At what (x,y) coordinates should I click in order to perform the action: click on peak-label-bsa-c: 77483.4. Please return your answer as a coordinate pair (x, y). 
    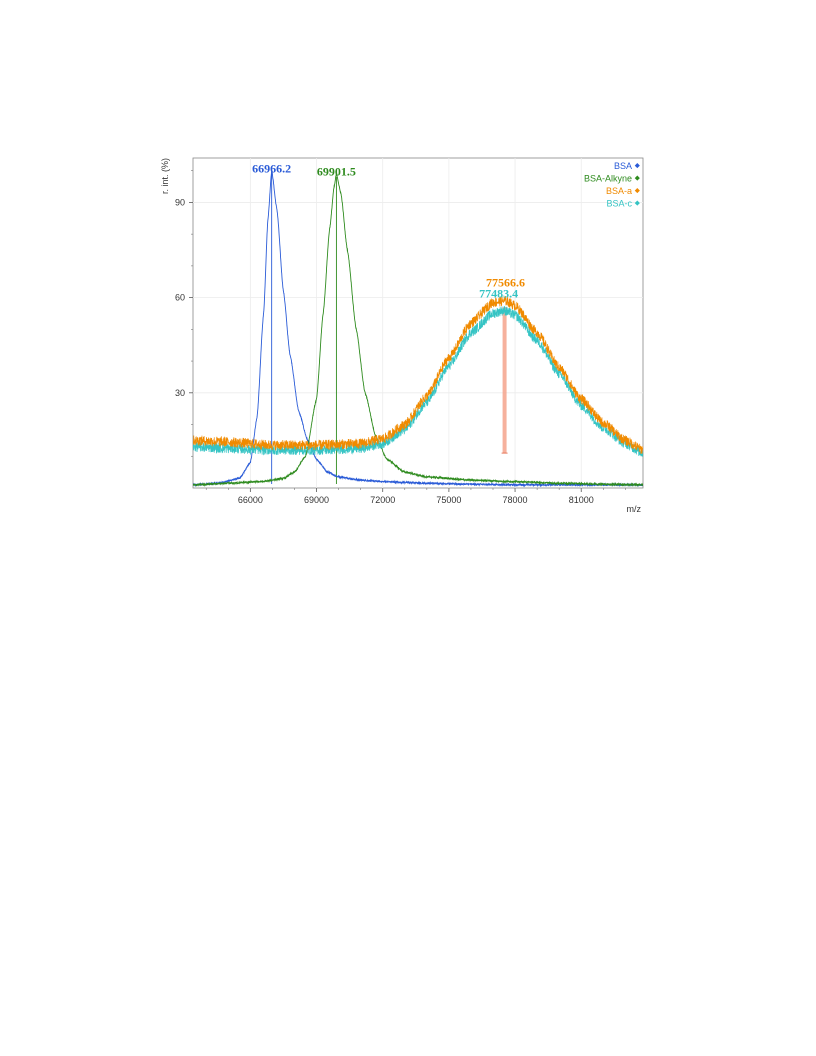
    Looking at the image, I should click on (498, 294).